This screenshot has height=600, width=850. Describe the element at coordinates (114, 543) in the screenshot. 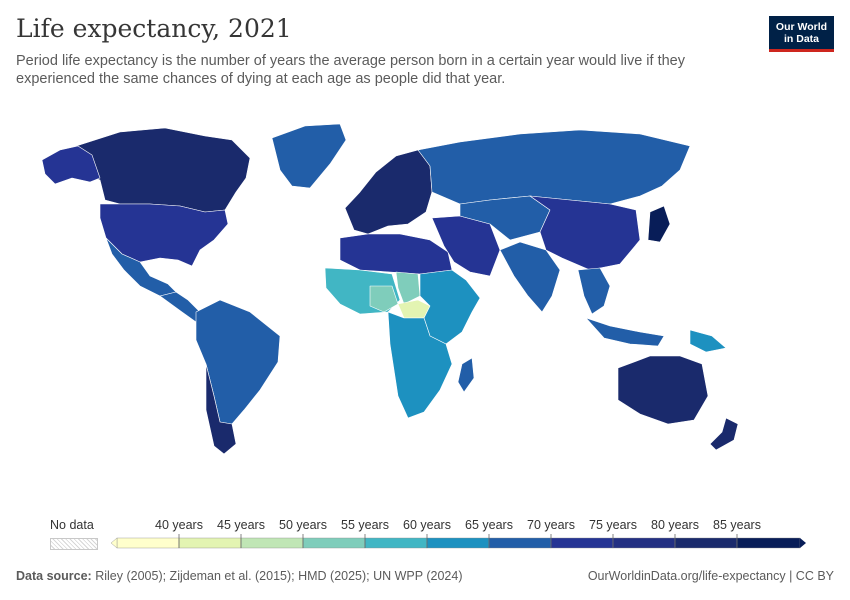

I see `legend-arrow-low` at that location.